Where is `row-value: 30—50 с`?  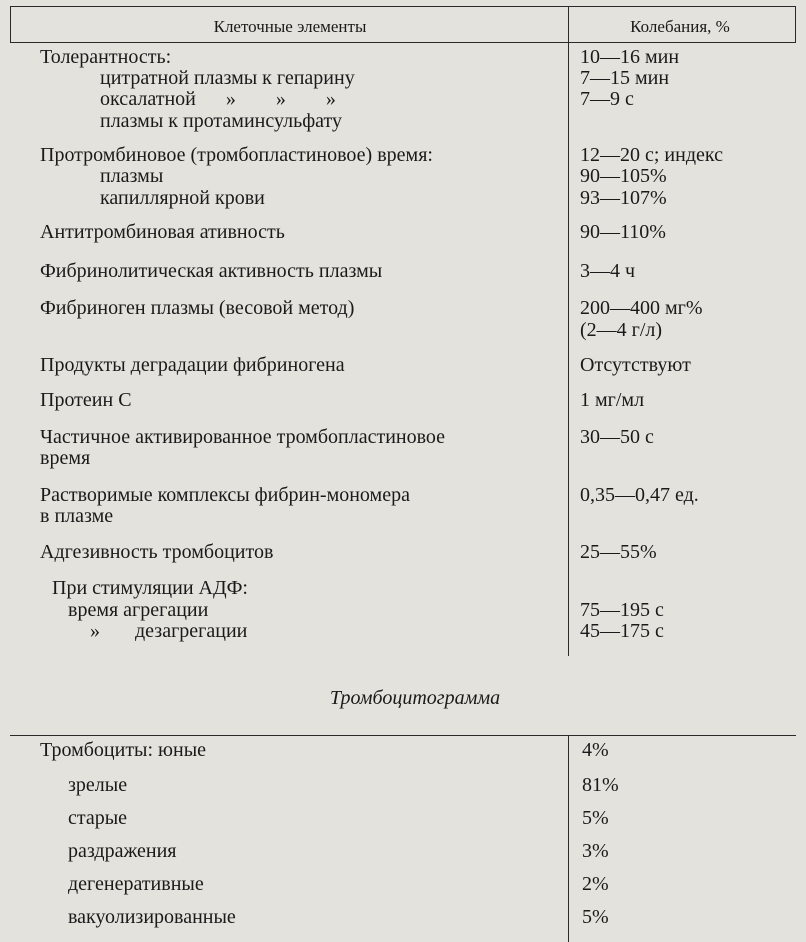
row-value: 30—50 с is located at coordinates (617, 437).